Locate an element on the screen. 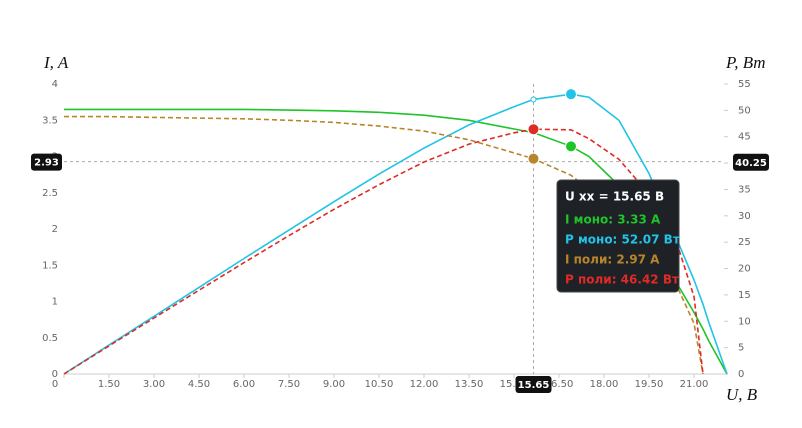 This screenshot has height=428, width=802. tooltip-item: I поли: 2.97 А is located at coordinates (612, 260).